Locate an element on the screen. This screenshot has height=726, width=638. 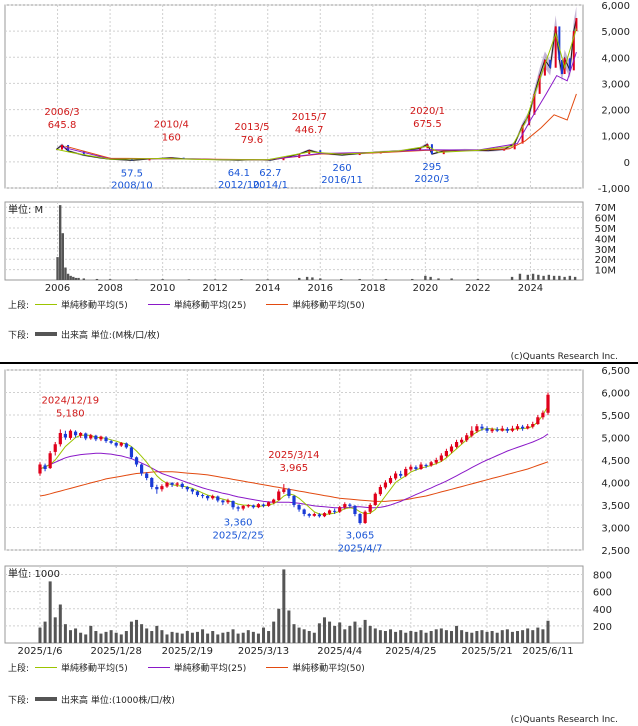
y-tick-label: -1,000 is located at coordinates (614, 189).